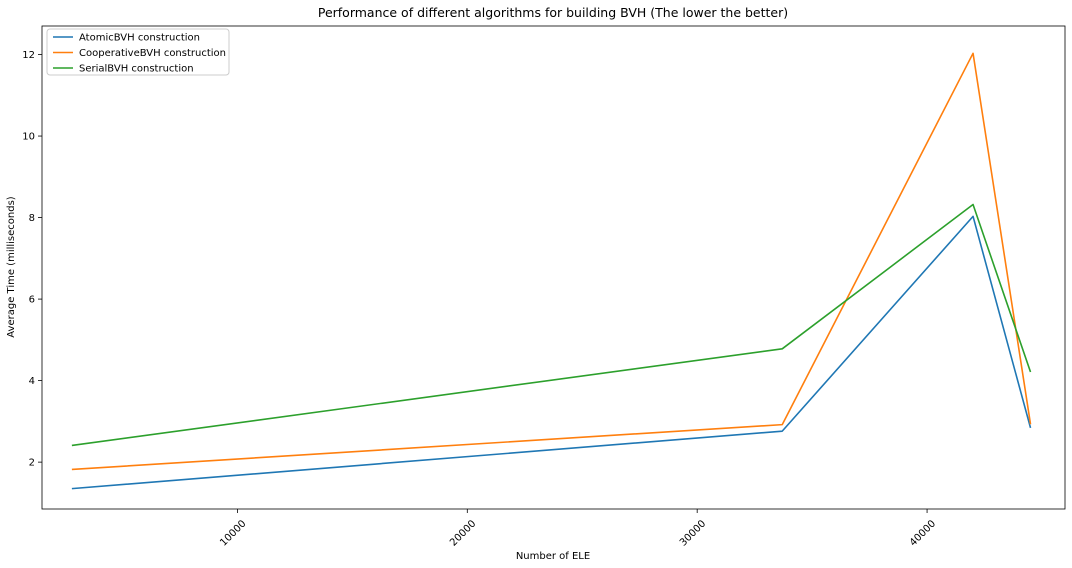 Image resolution: width=1072 pixels, height=568 pixels. I want to click on y-tick-label: 2, so click(32, 463).